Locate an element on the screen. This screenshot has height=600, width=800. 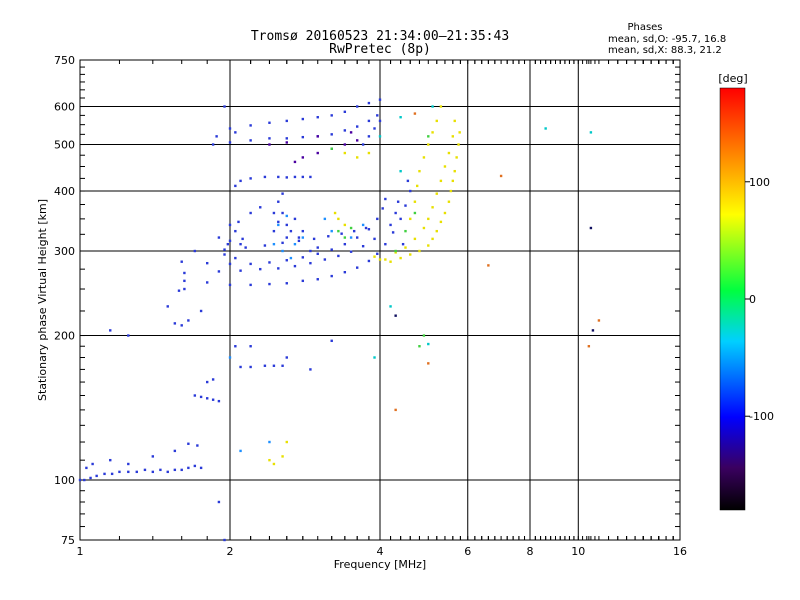
y-tick-label: 200 is located at coordinates (64, 336).